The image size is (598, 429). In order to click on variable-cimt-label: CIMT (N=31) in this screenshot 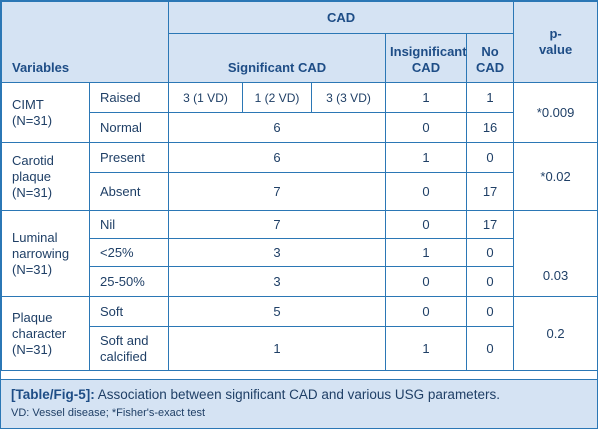, I will do `click(32, 112)`.